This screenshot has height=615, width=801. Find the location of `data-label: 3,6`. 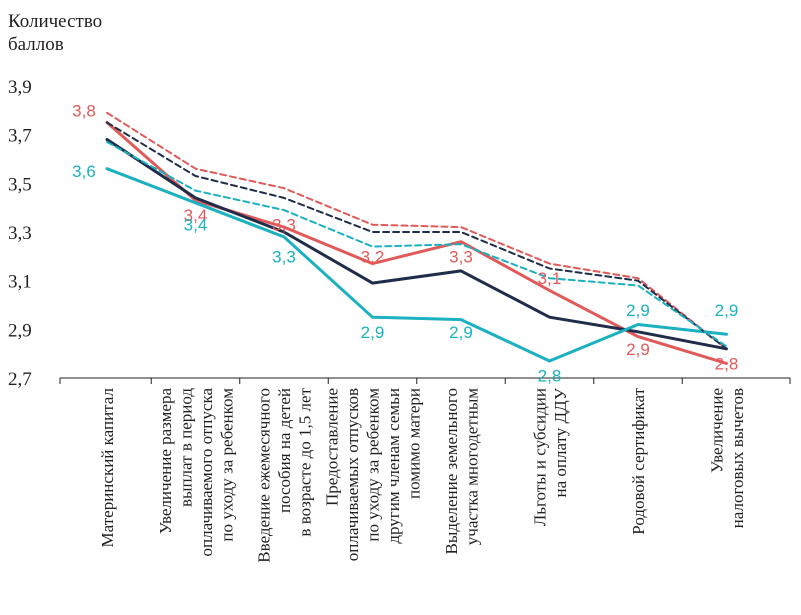

data-label: 3,6 is located at coordinates (84, 171).